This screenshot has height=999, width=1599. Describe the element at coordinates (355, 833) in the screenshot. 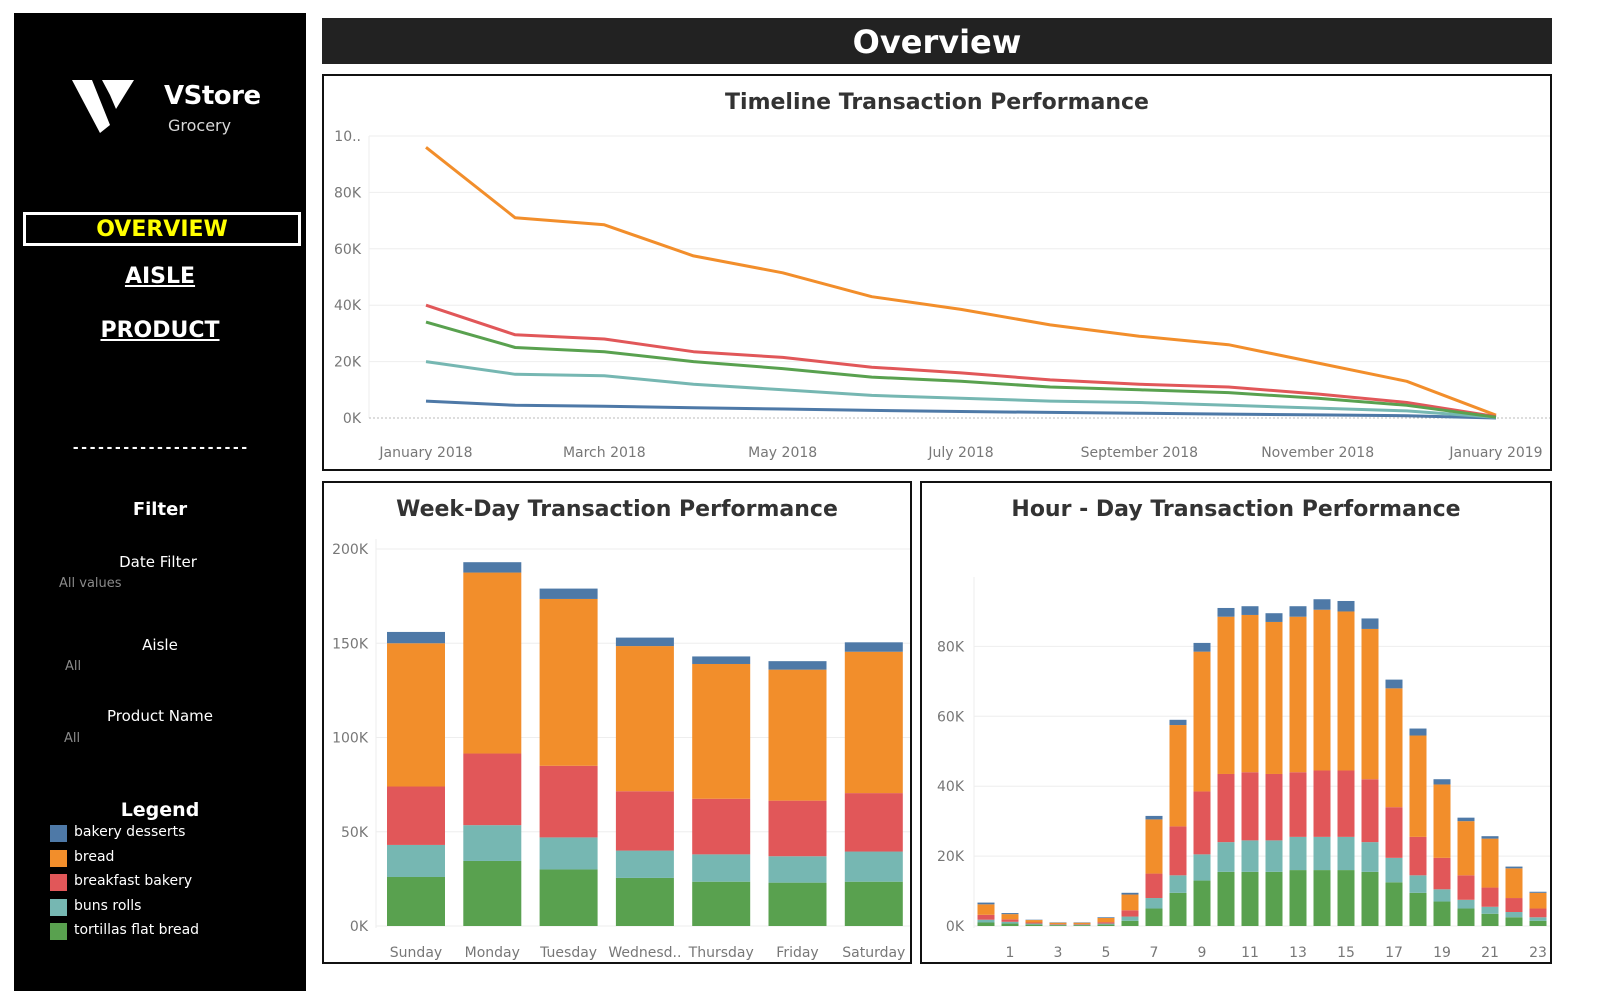

I see `bar-y-tick-label: 50K` at that location.